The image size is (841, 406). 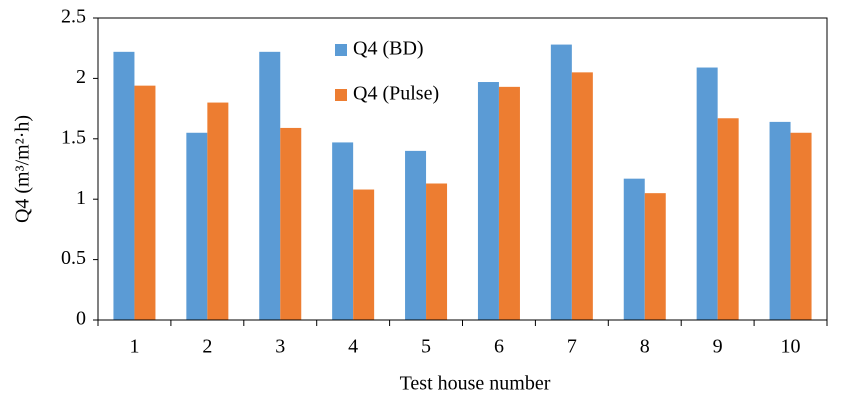 I want to click on y-tick-label: 2.5, so click(x=73, y=17).